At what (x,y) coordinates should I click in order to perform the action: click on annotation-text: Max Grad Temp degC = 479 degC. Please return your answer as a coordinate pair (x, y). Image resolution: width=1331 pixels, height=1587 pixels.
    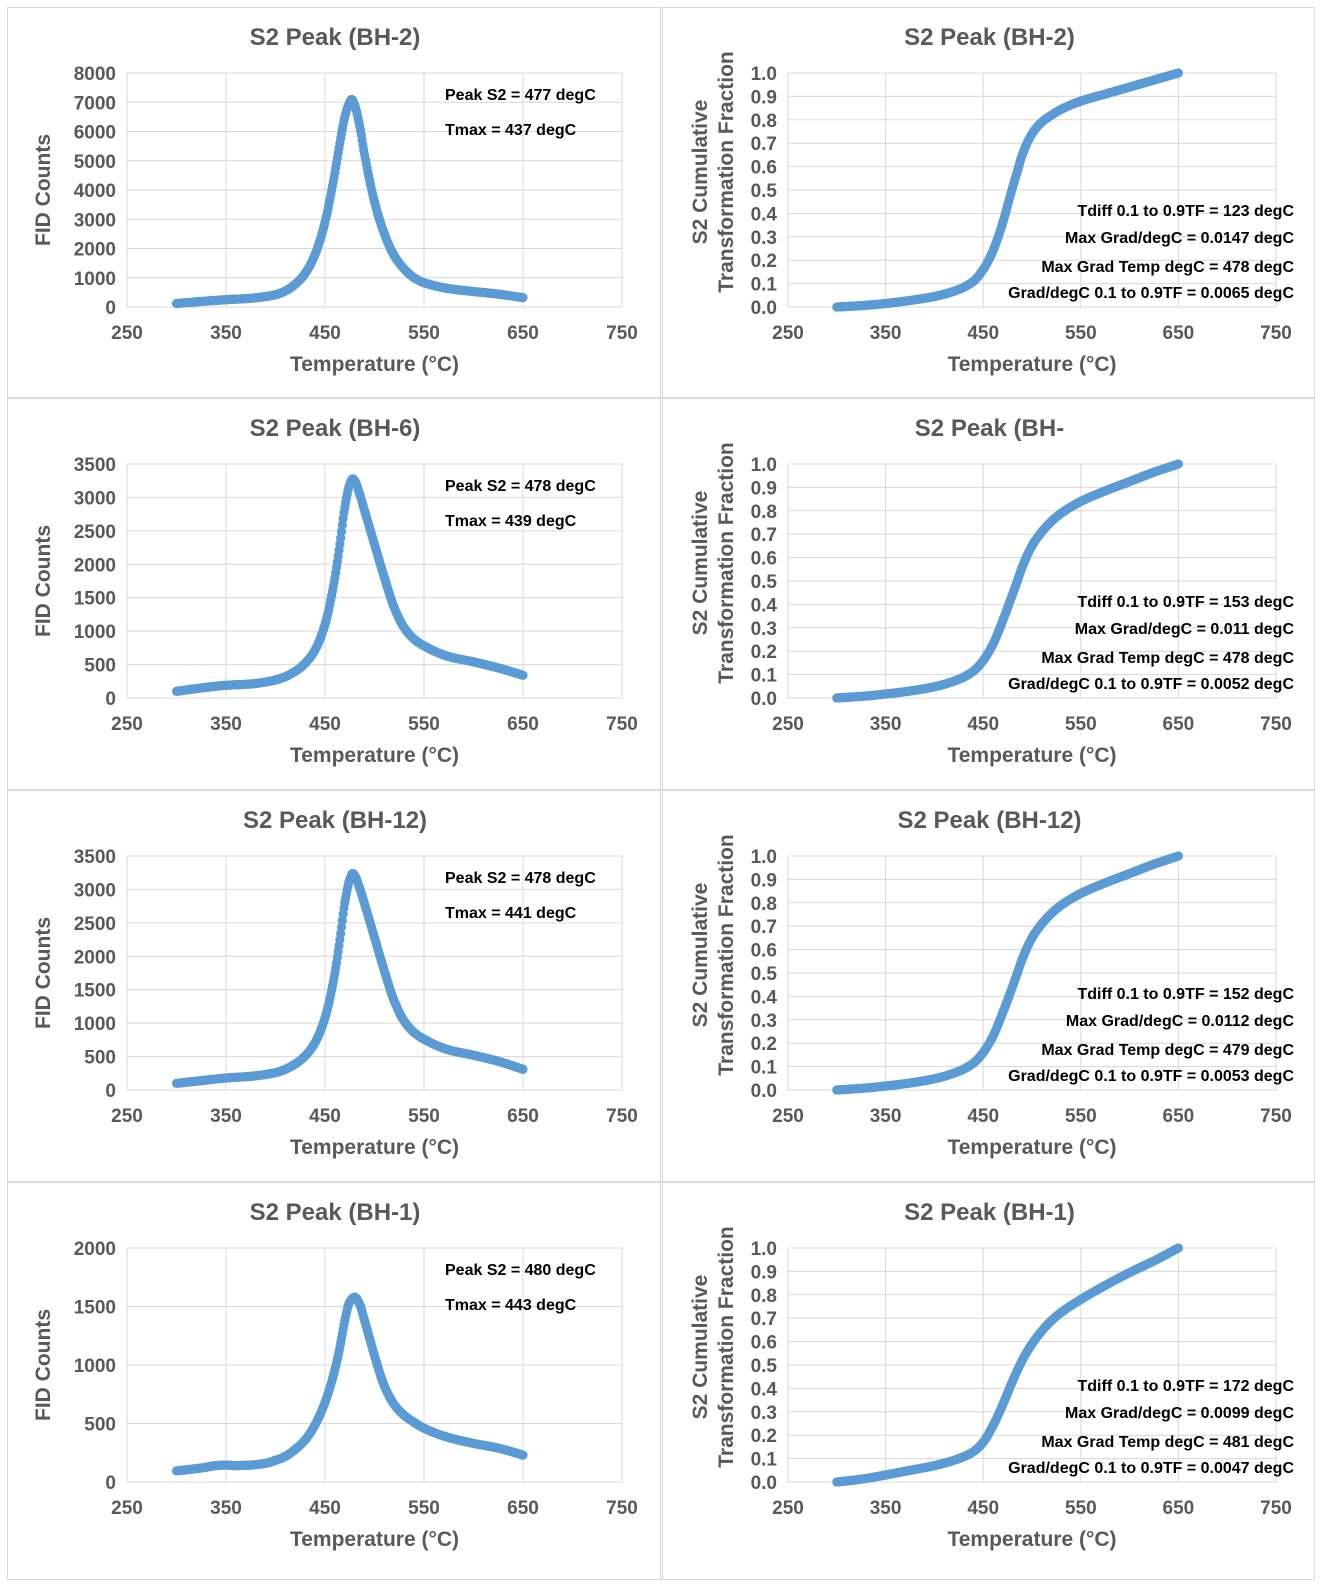
    Looking at the image, I should click on (1167, 1050).